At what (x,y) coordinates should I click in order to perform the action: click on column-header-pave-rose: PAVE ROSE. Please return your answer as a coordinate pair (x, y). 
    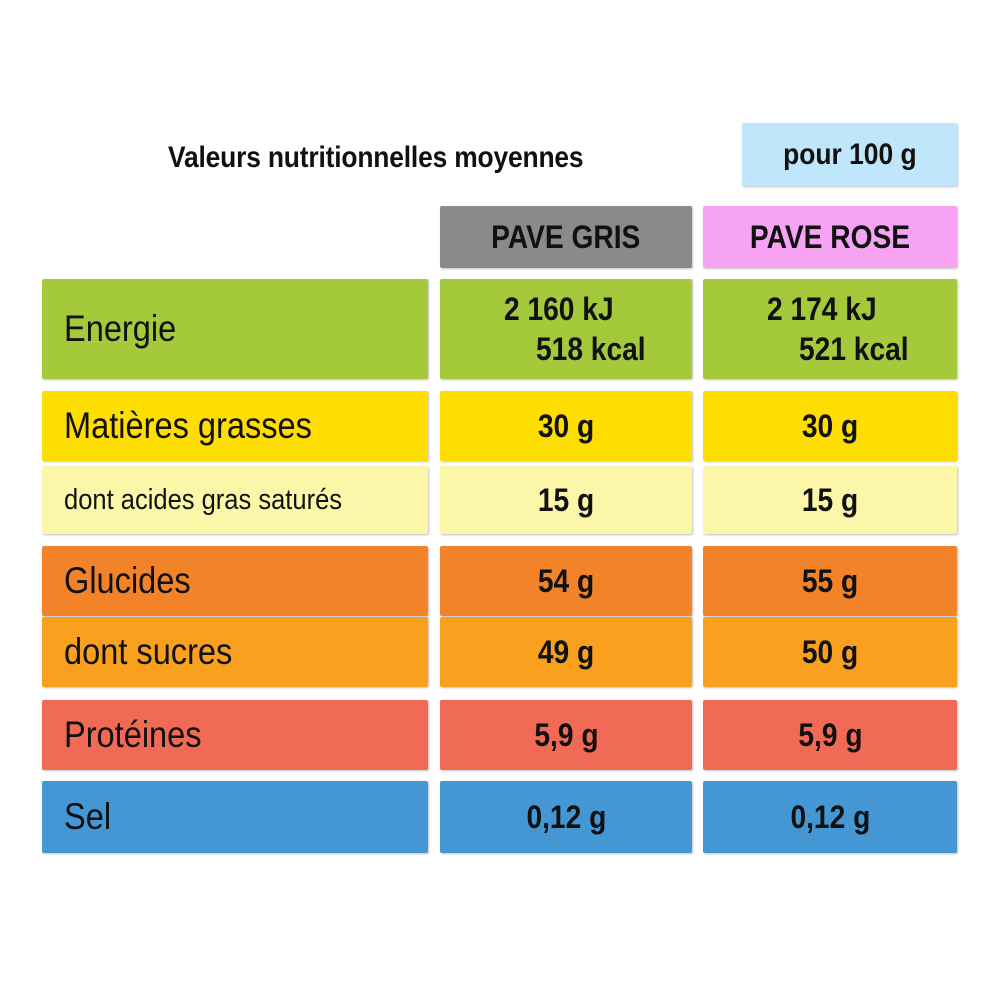
    Looking at the image, I should click on (830, 237).